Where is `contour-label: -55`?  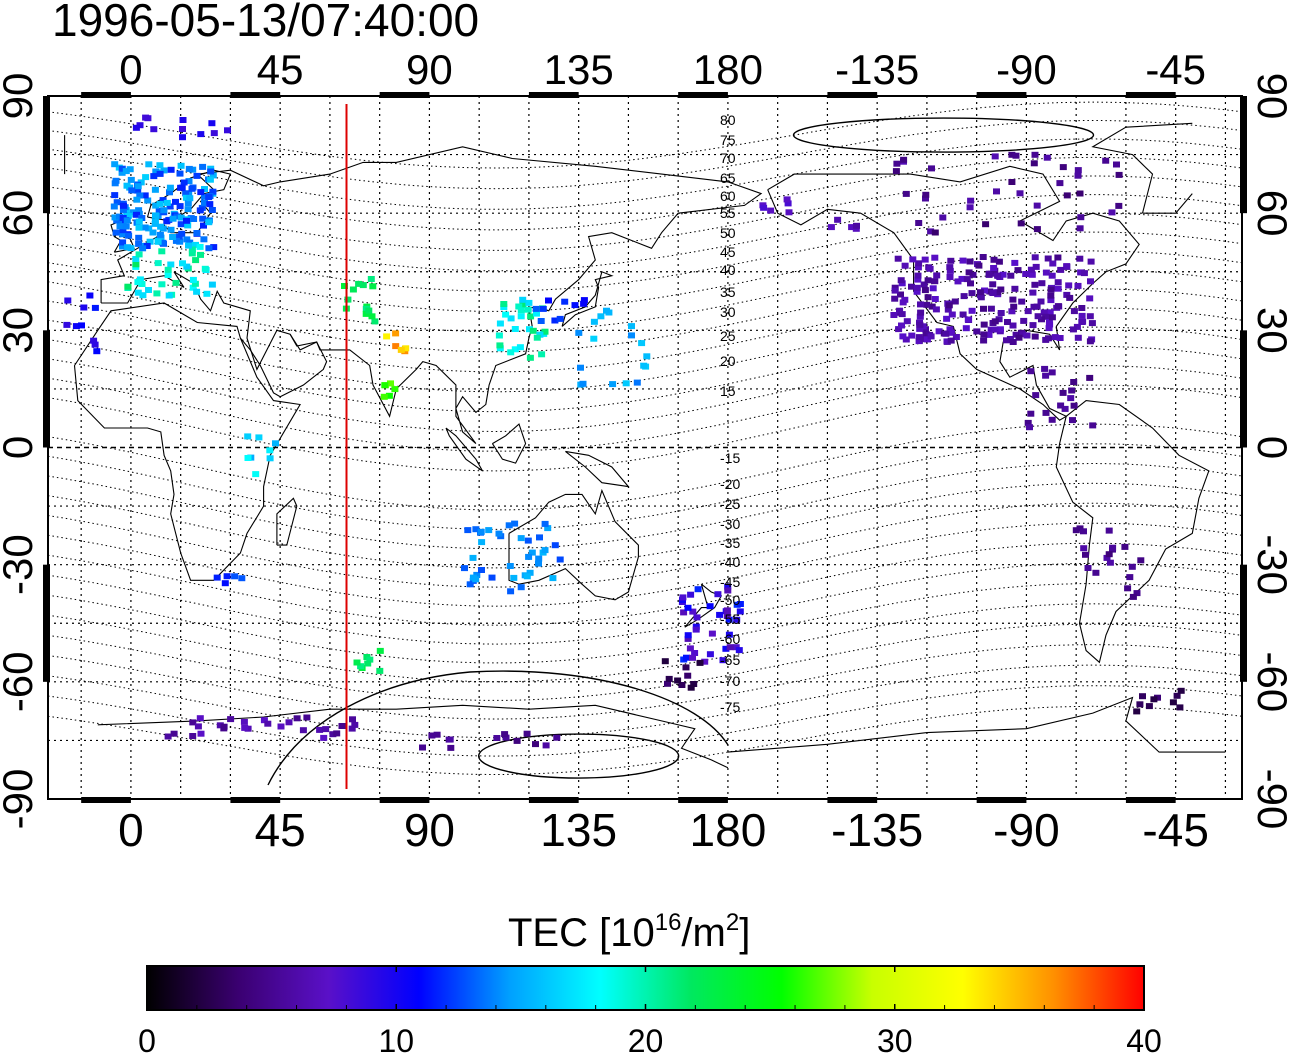
contour-label: -55 is located at coordinates (730, 619).